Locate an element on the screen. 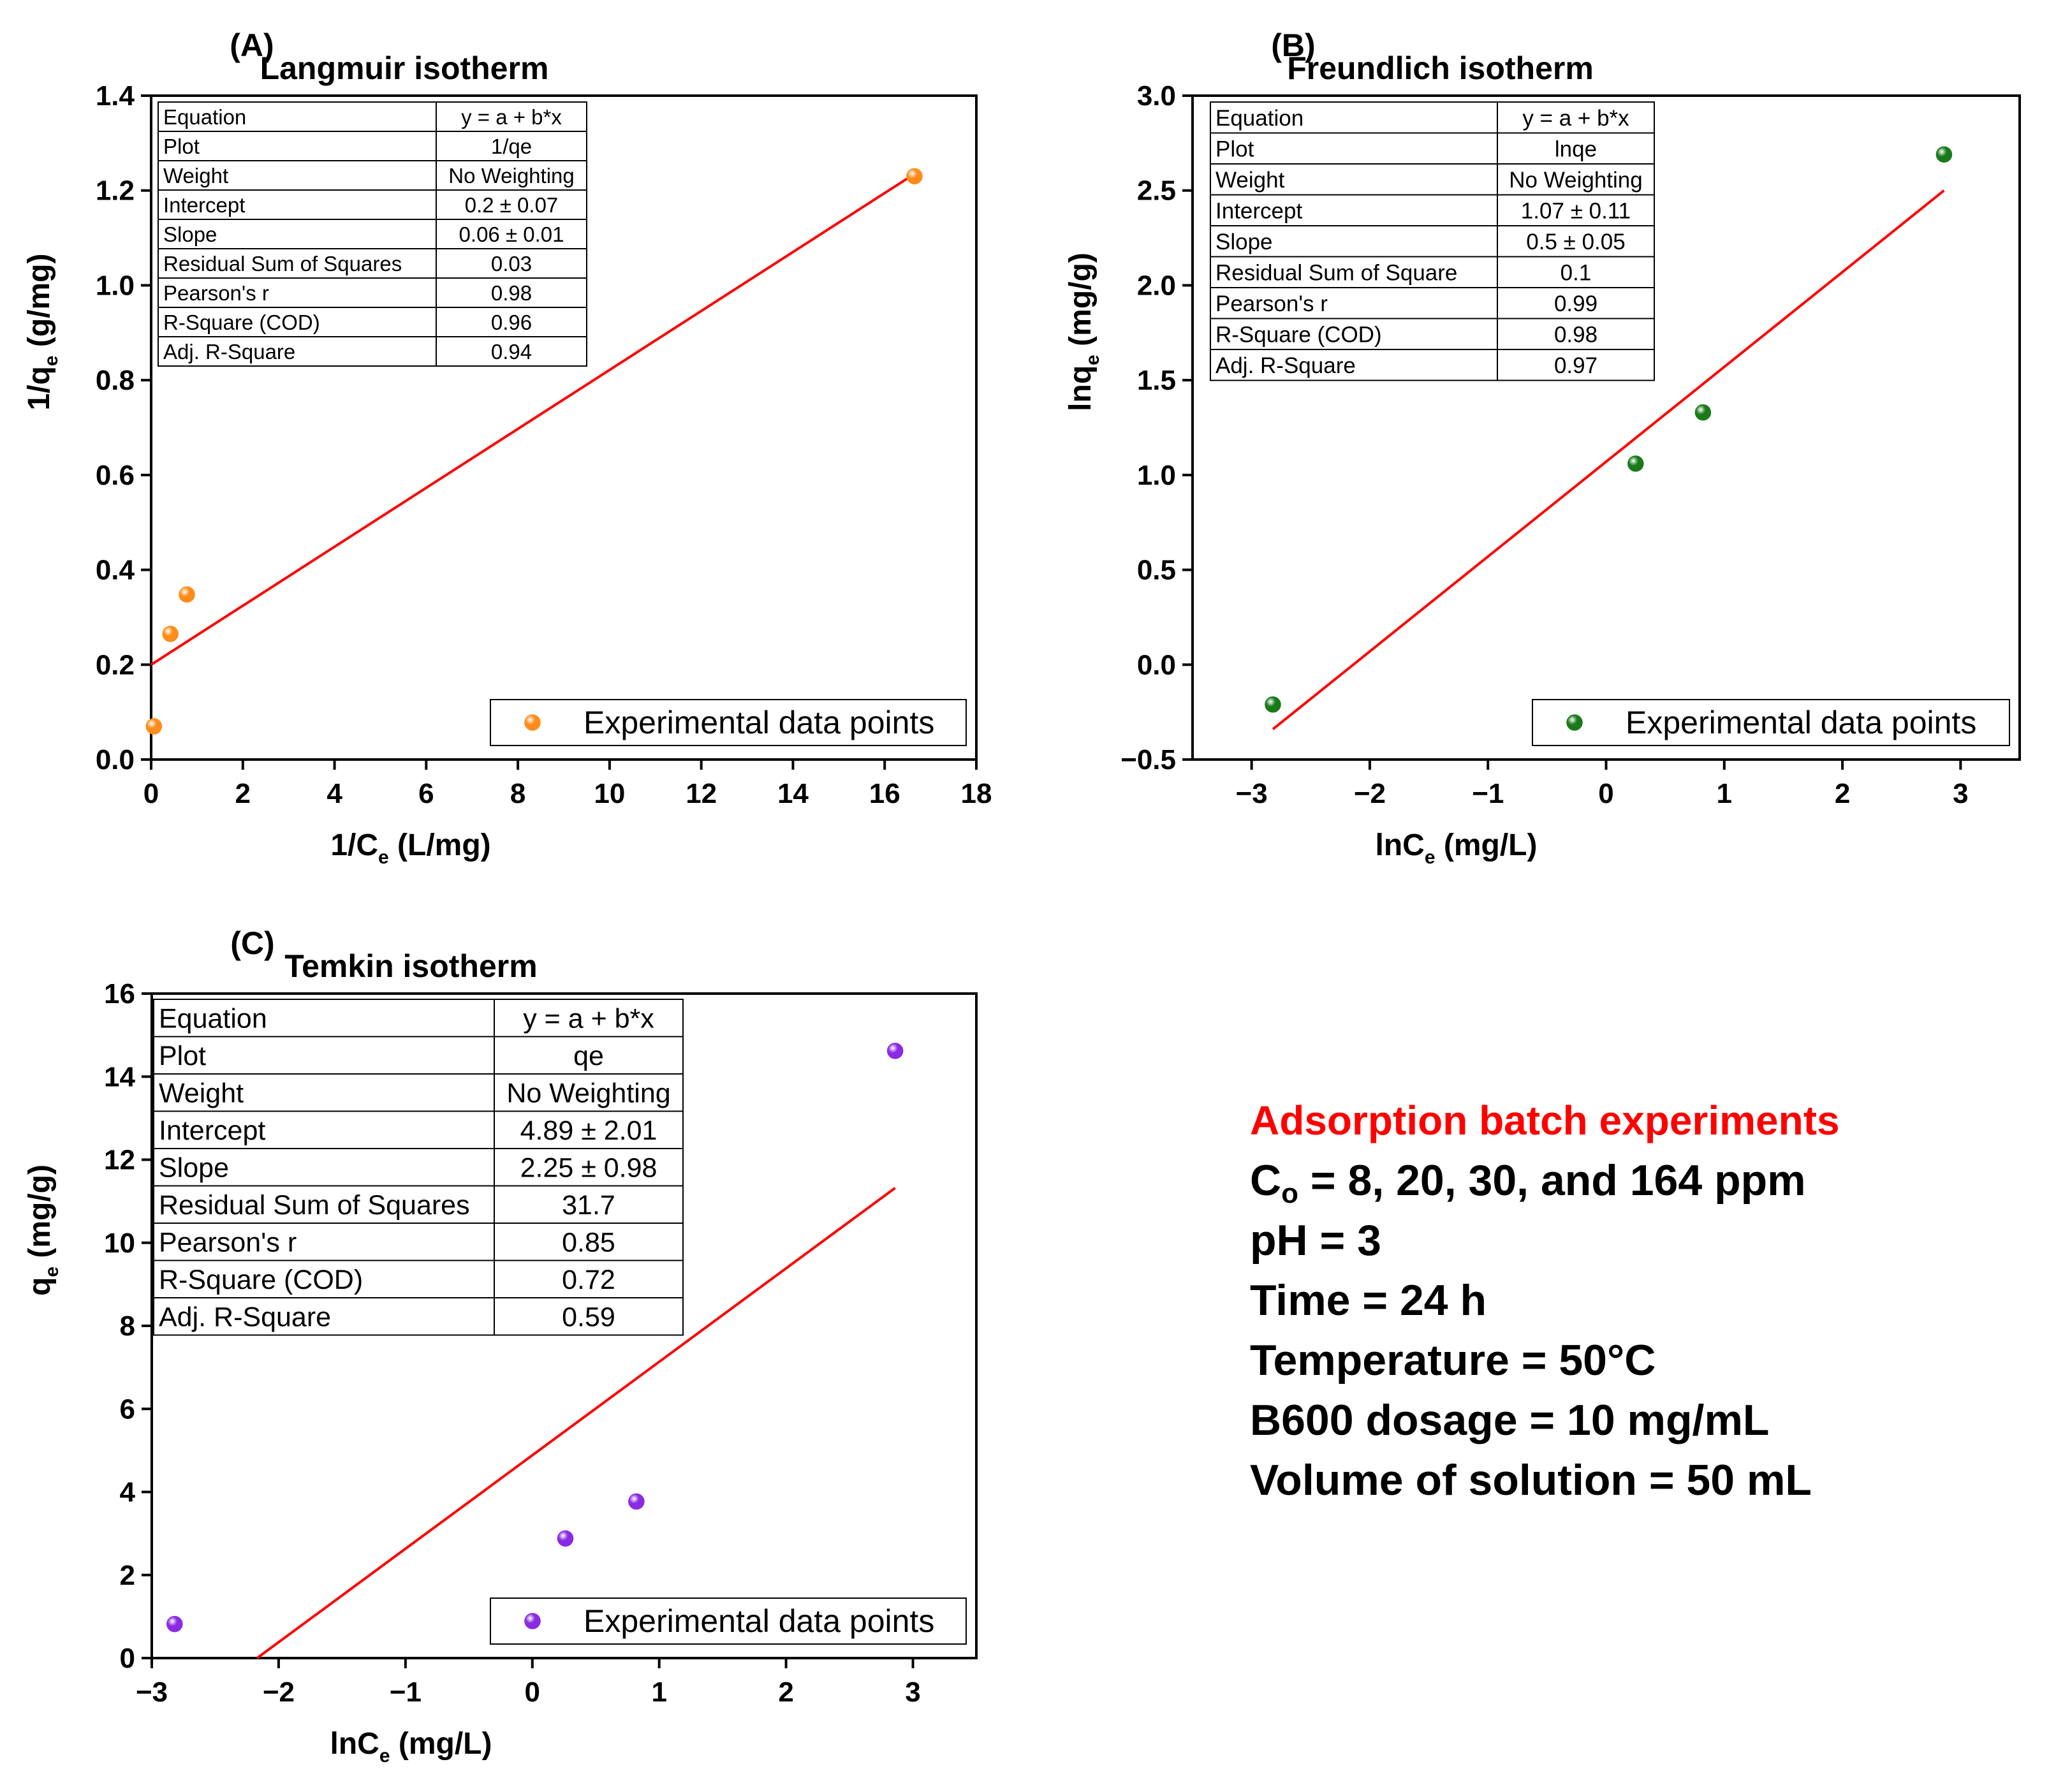  chart-title: Langmuir isotherm is located at coordinates (404, 68).